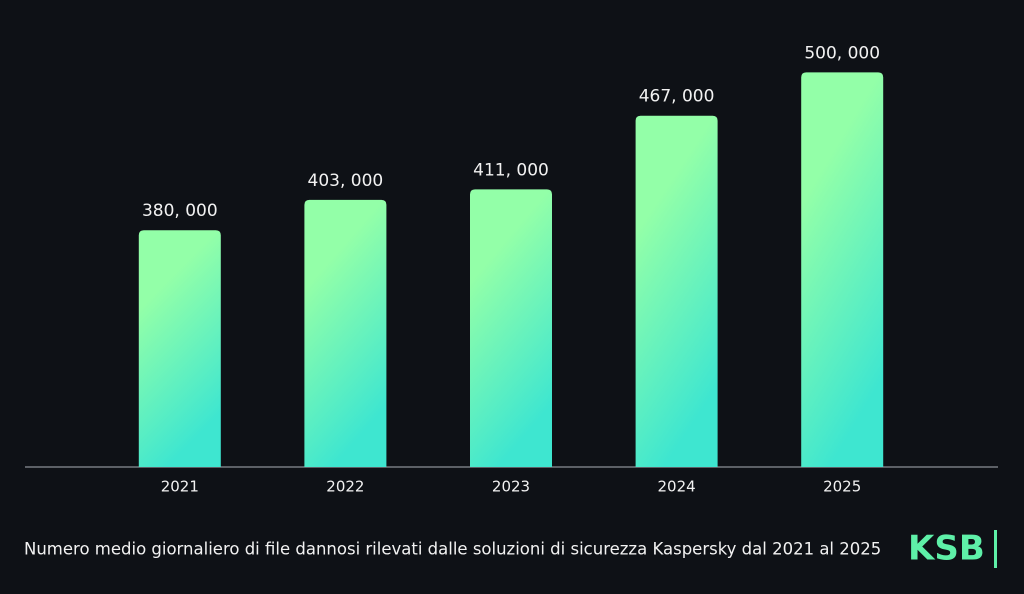 The height and width of the screenshot is (594, 1024). I want to click on x-tick-label: 2022, so click(345, 487).